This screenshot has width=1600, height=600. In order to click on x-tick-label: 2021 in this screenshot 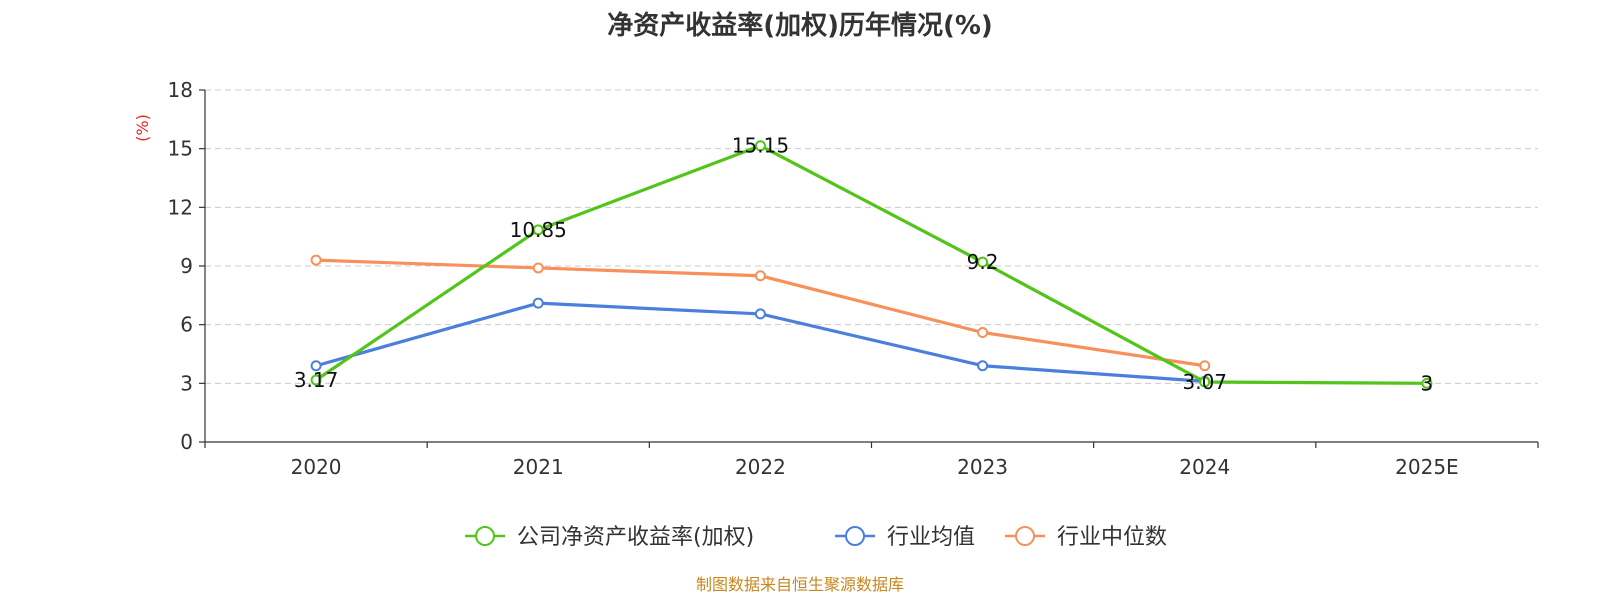, I will do `click(538, 467)`.